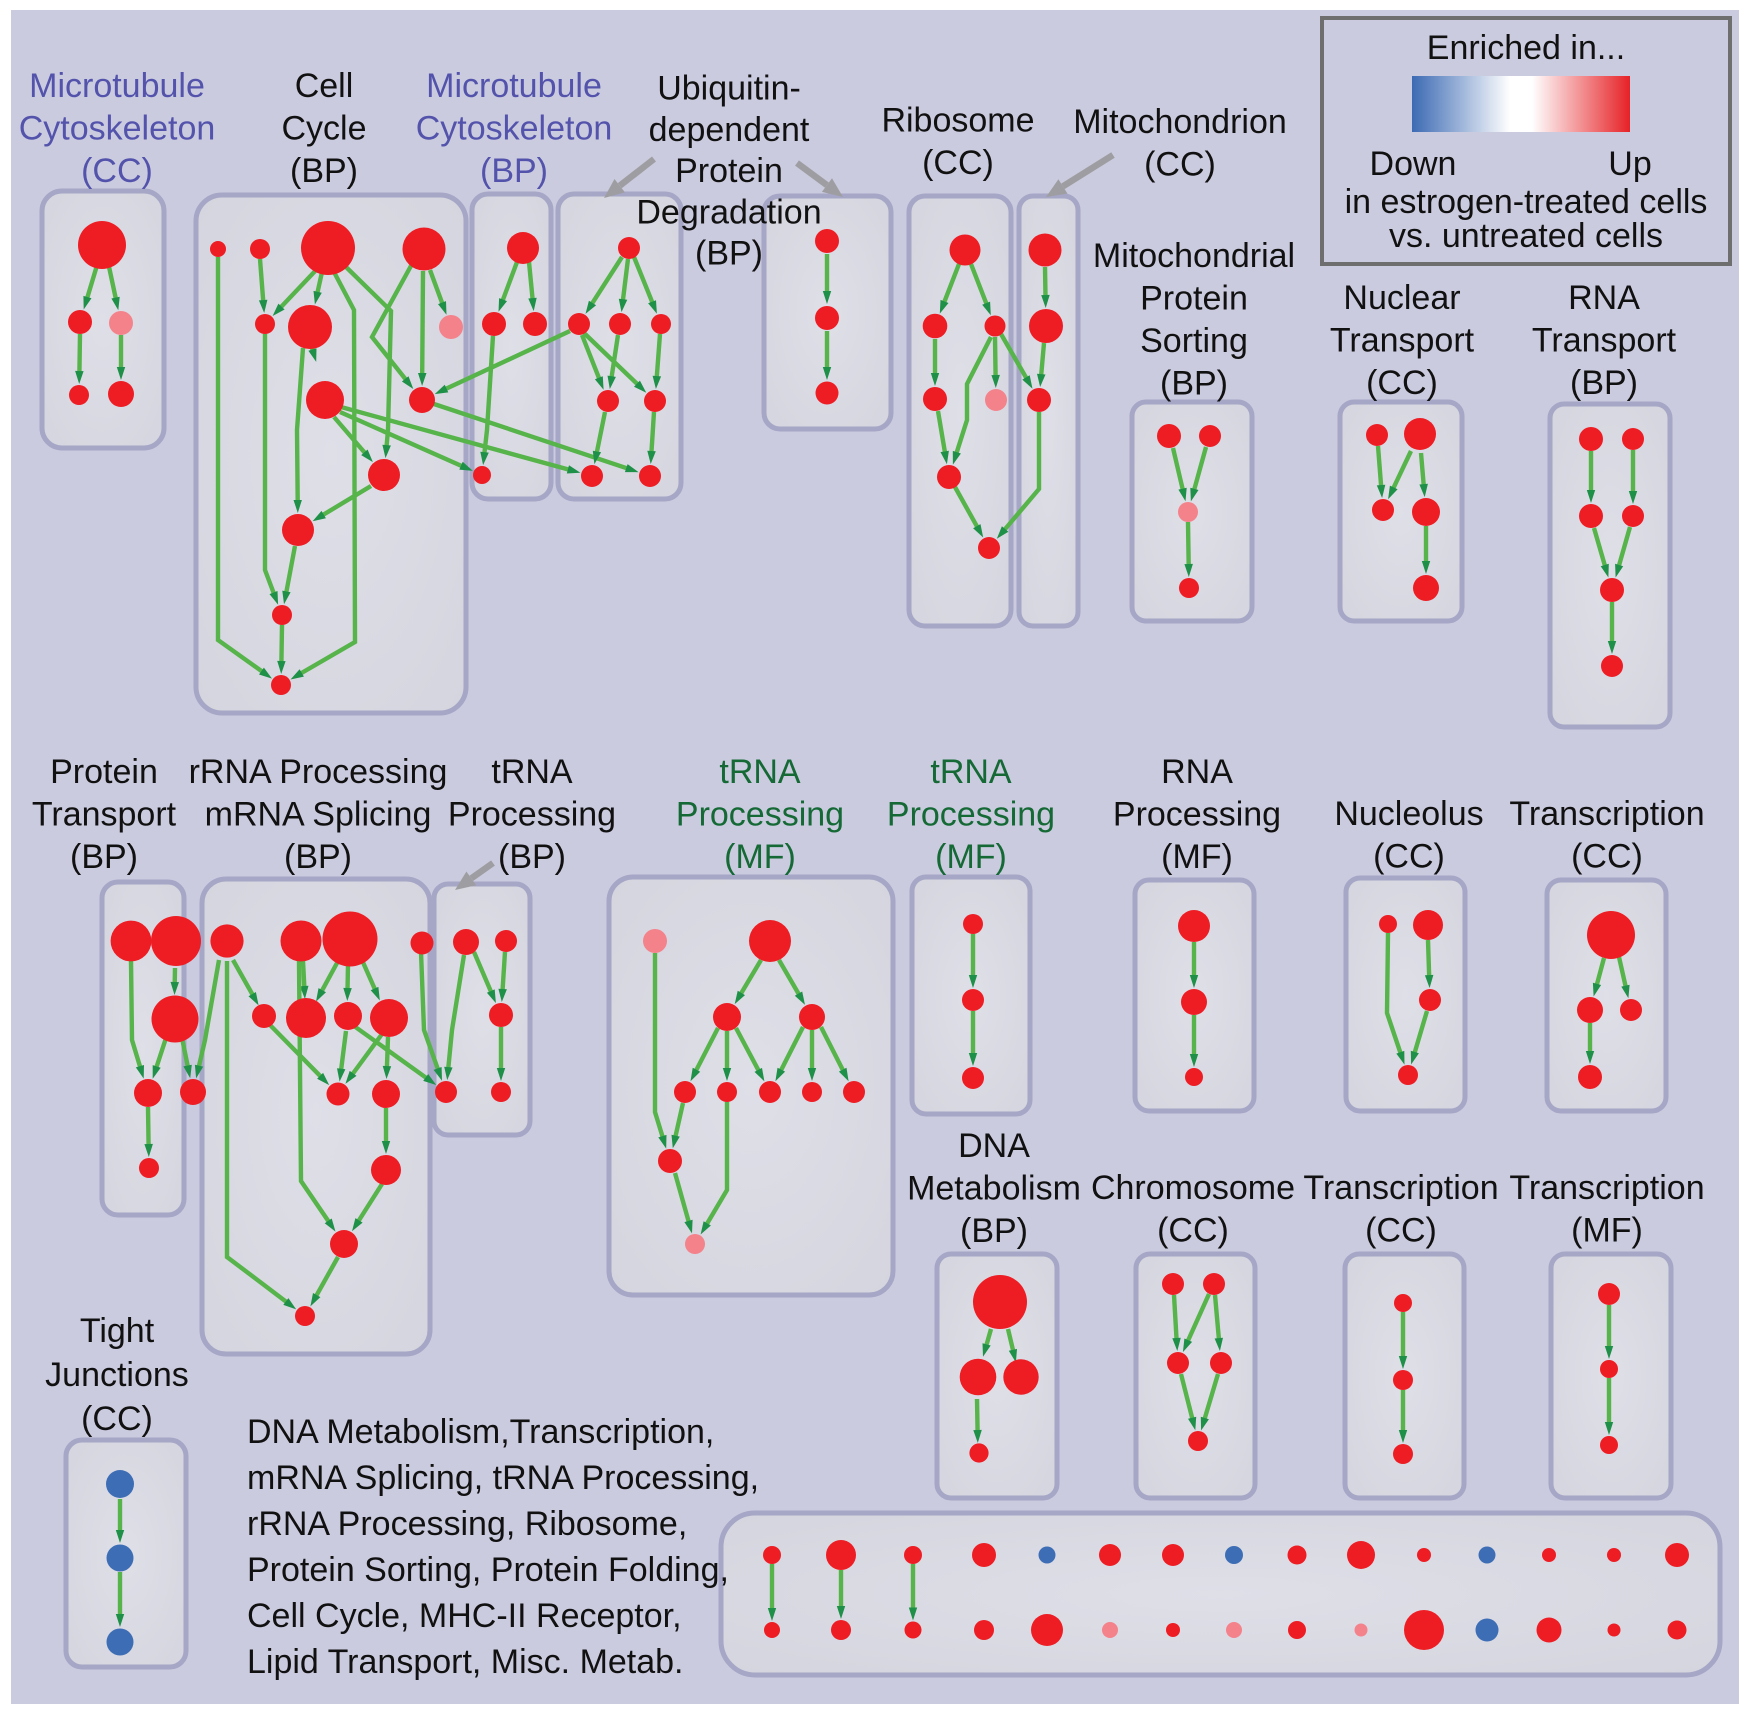 The image size is (1750, 1715). Describe the element at coordinates (117, 1375) in the screenshot. I see `svg-text: Junctions` at that location.